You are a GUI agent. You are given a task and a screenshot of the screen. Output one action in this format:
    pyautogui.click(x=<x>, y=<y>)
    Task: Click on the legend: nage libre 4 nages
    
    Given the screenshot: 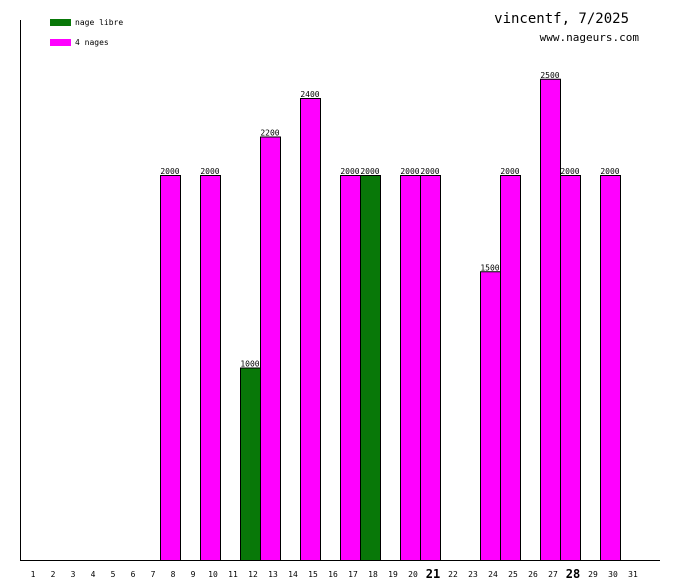 What is the action you would take?
    pyautogui.click(x=86, y=32)
    